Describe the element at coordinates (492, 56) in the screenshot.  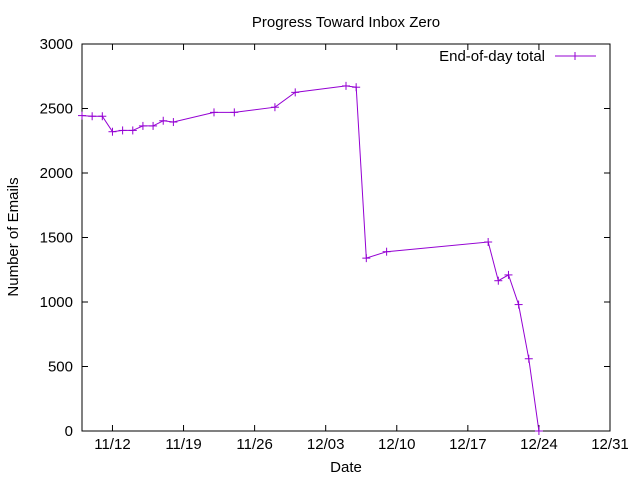
I see `legend-label: End-of-day total` at that location.